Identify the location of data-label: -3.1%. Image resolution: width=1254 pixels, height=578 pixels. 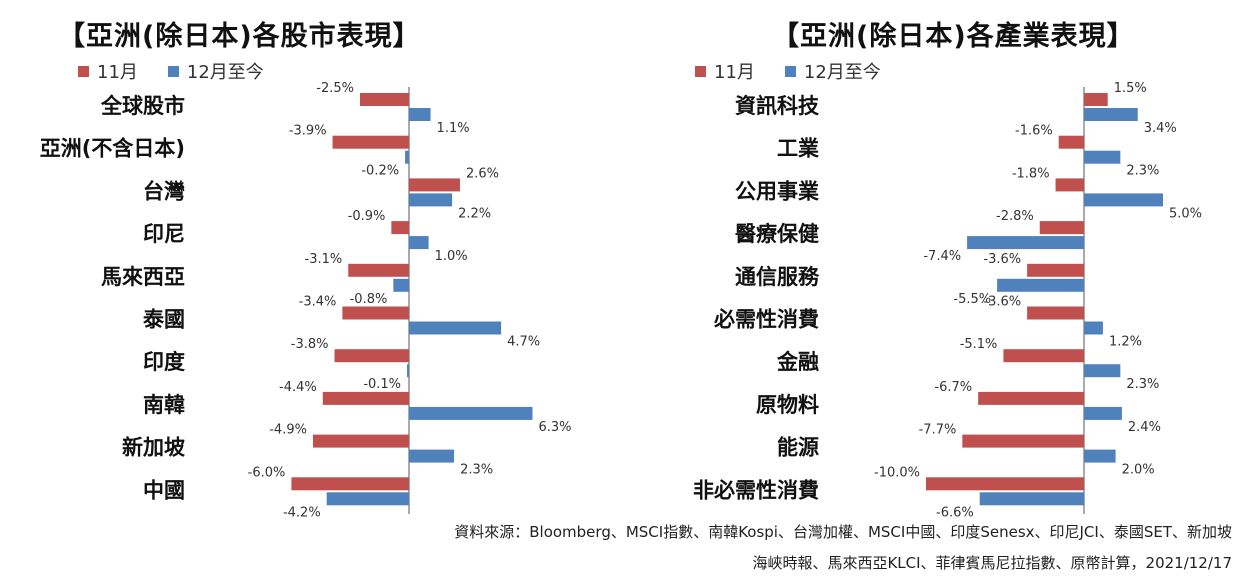
(324, 259).